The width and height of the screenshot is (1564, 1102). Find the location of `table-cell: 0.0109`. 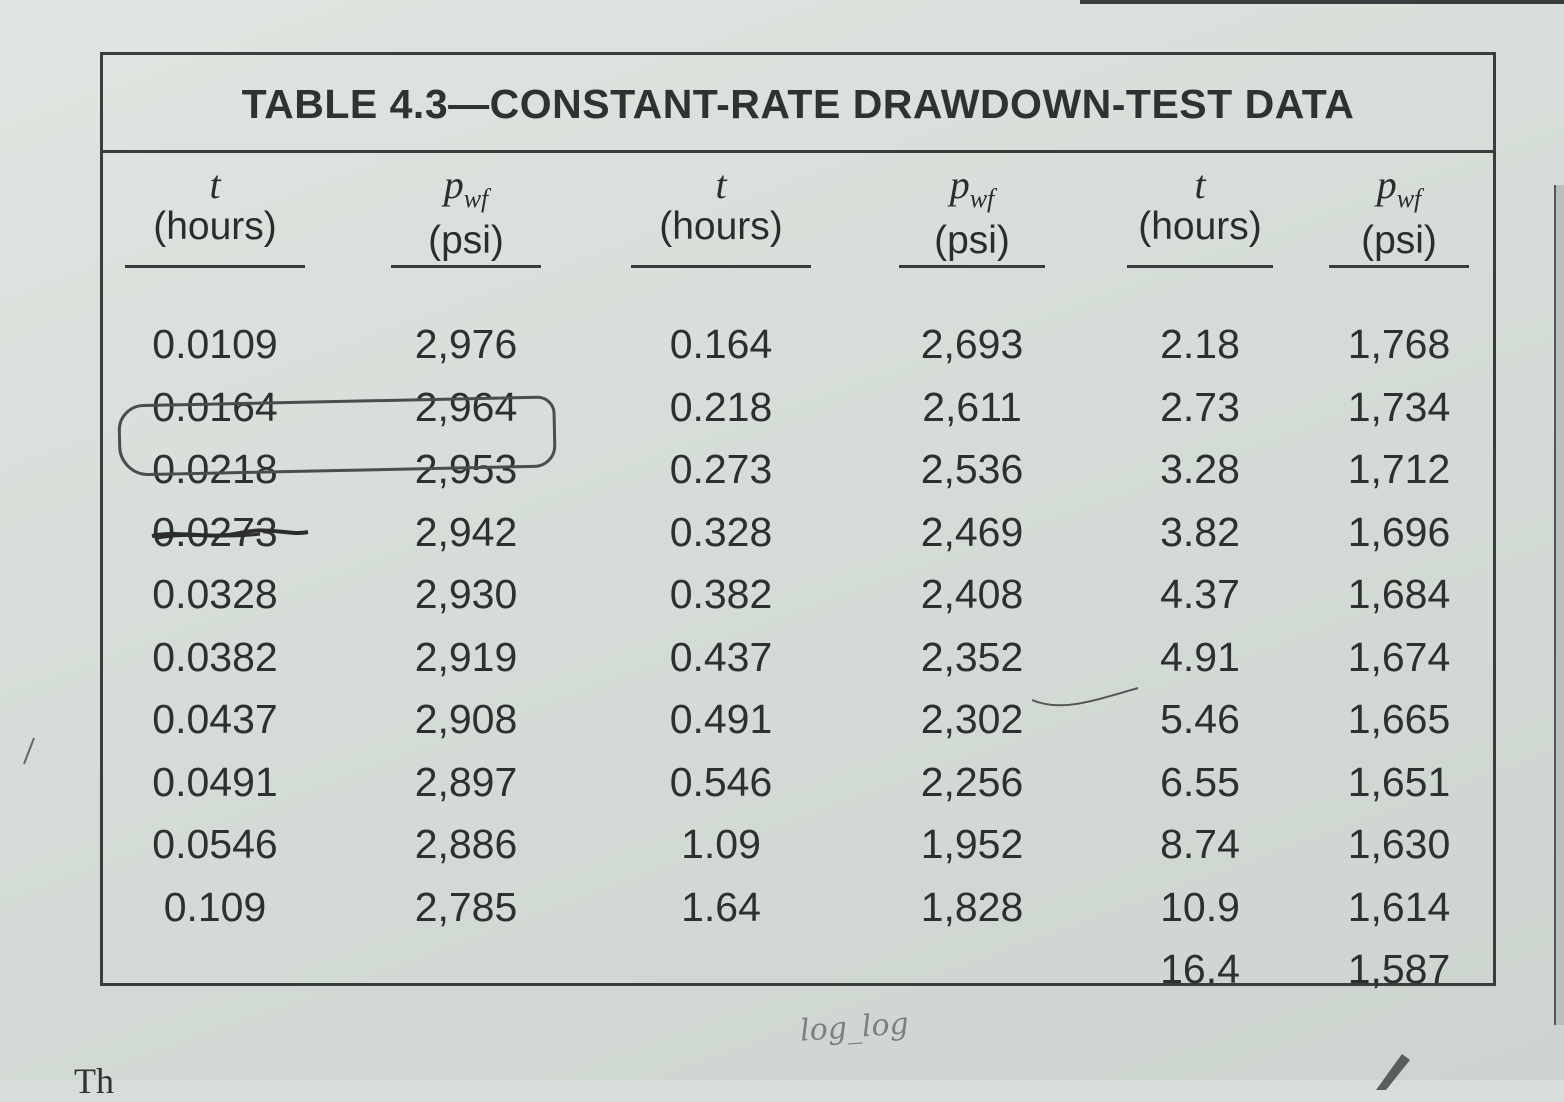

table-cell: 0.0109 is located at coordinates (215, 344).